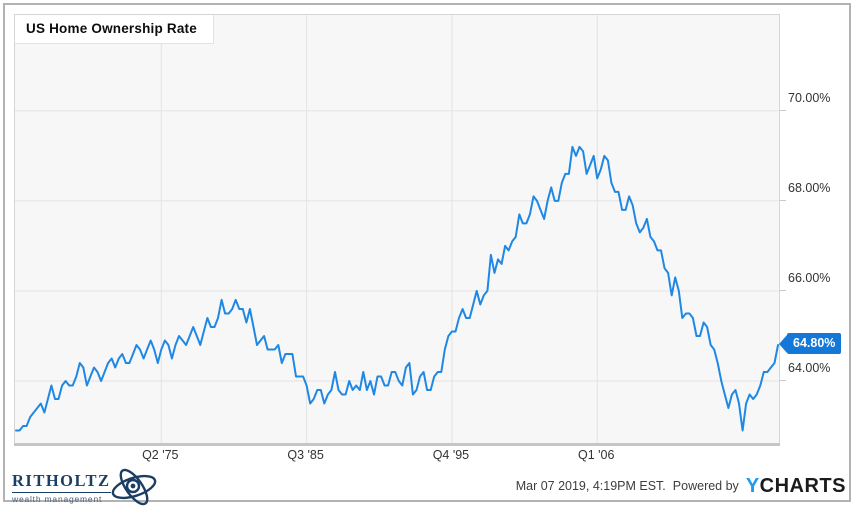  Describe the element at coordinates (114, 29) in the screenshot. I see `chart-title: US Home Ownership Rate` at that location.